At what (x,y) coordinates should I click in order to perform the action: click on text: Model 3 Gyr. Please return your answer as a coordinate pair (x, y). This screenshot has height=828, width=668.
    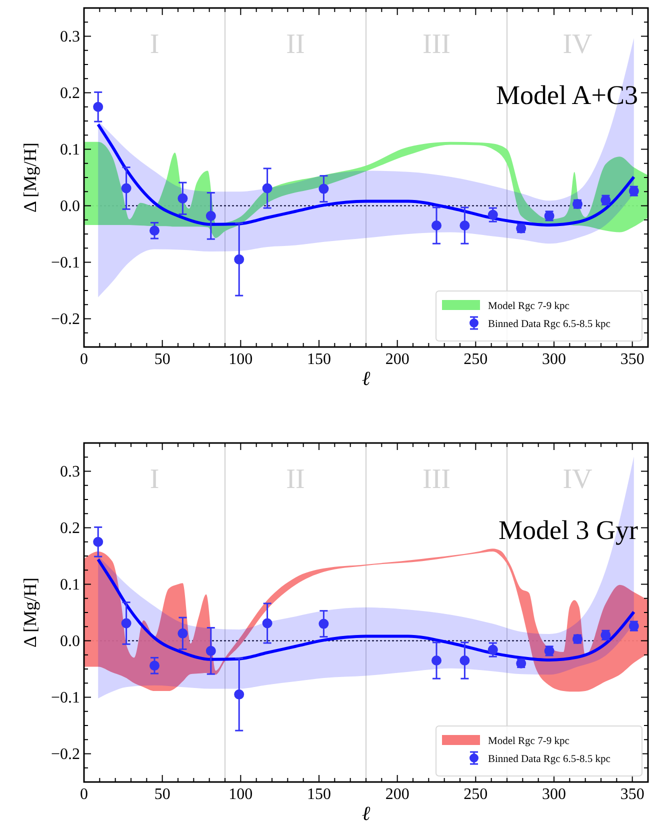
    Looking at the image, I should click on (568, 530).